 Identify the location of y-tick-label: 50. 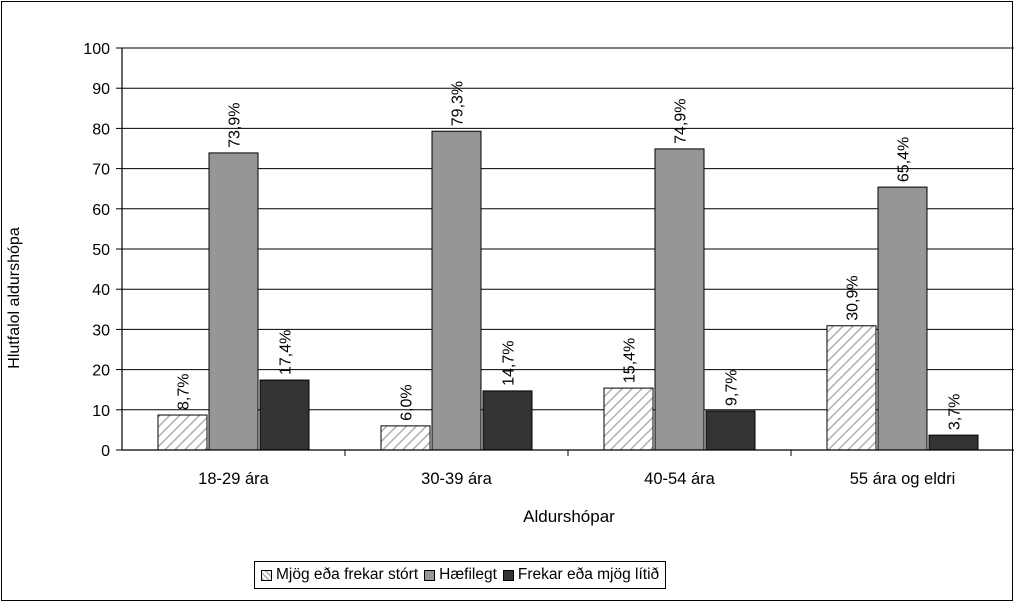
(101, 250).